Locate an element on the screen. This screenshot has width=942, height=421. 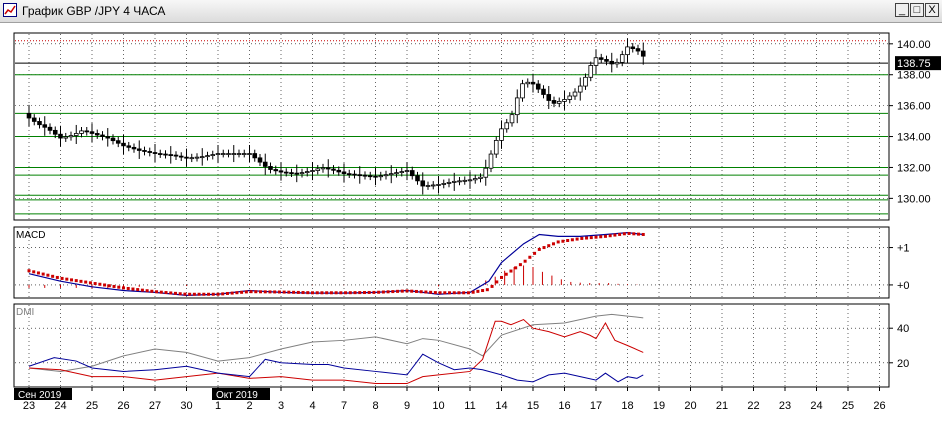
macd-y-tick-label: +0 is located at coordinates (903, 286).